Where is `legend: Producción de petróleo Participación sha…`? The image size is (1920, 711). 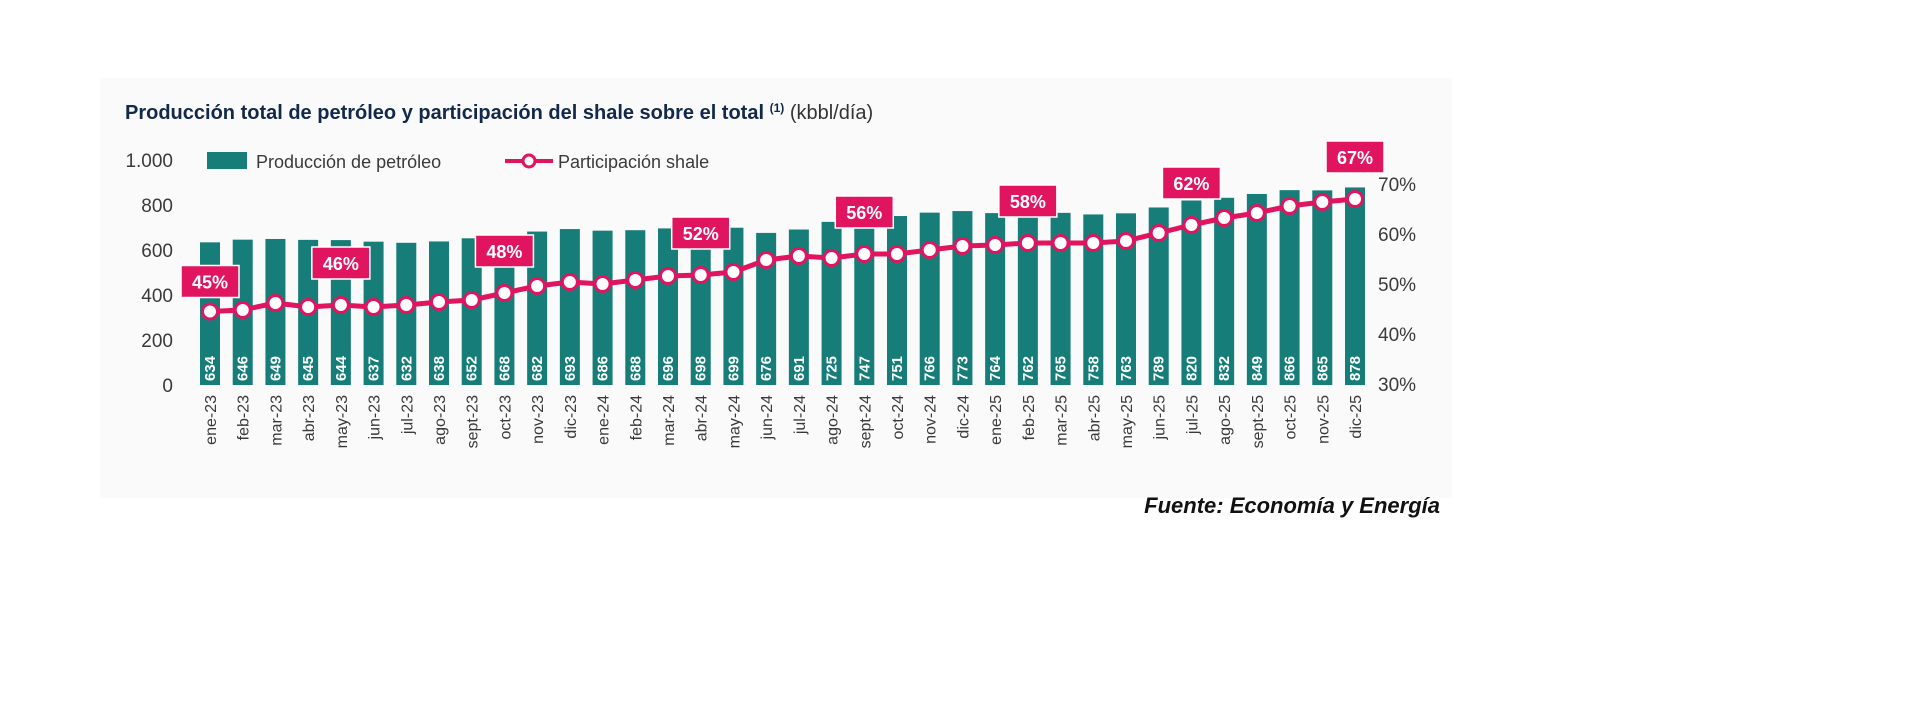
legend: Producción de petróleo Participación sha… is located at coordinates (458, 162).